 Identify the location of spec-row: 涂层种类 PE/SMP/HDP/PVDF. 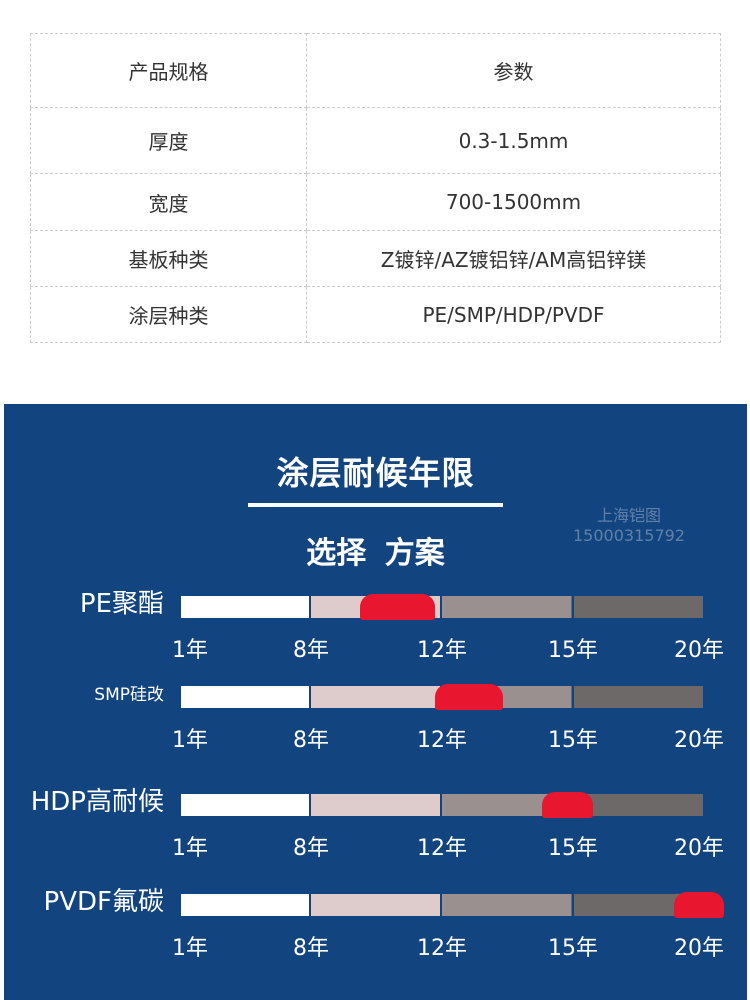
(375, 314).